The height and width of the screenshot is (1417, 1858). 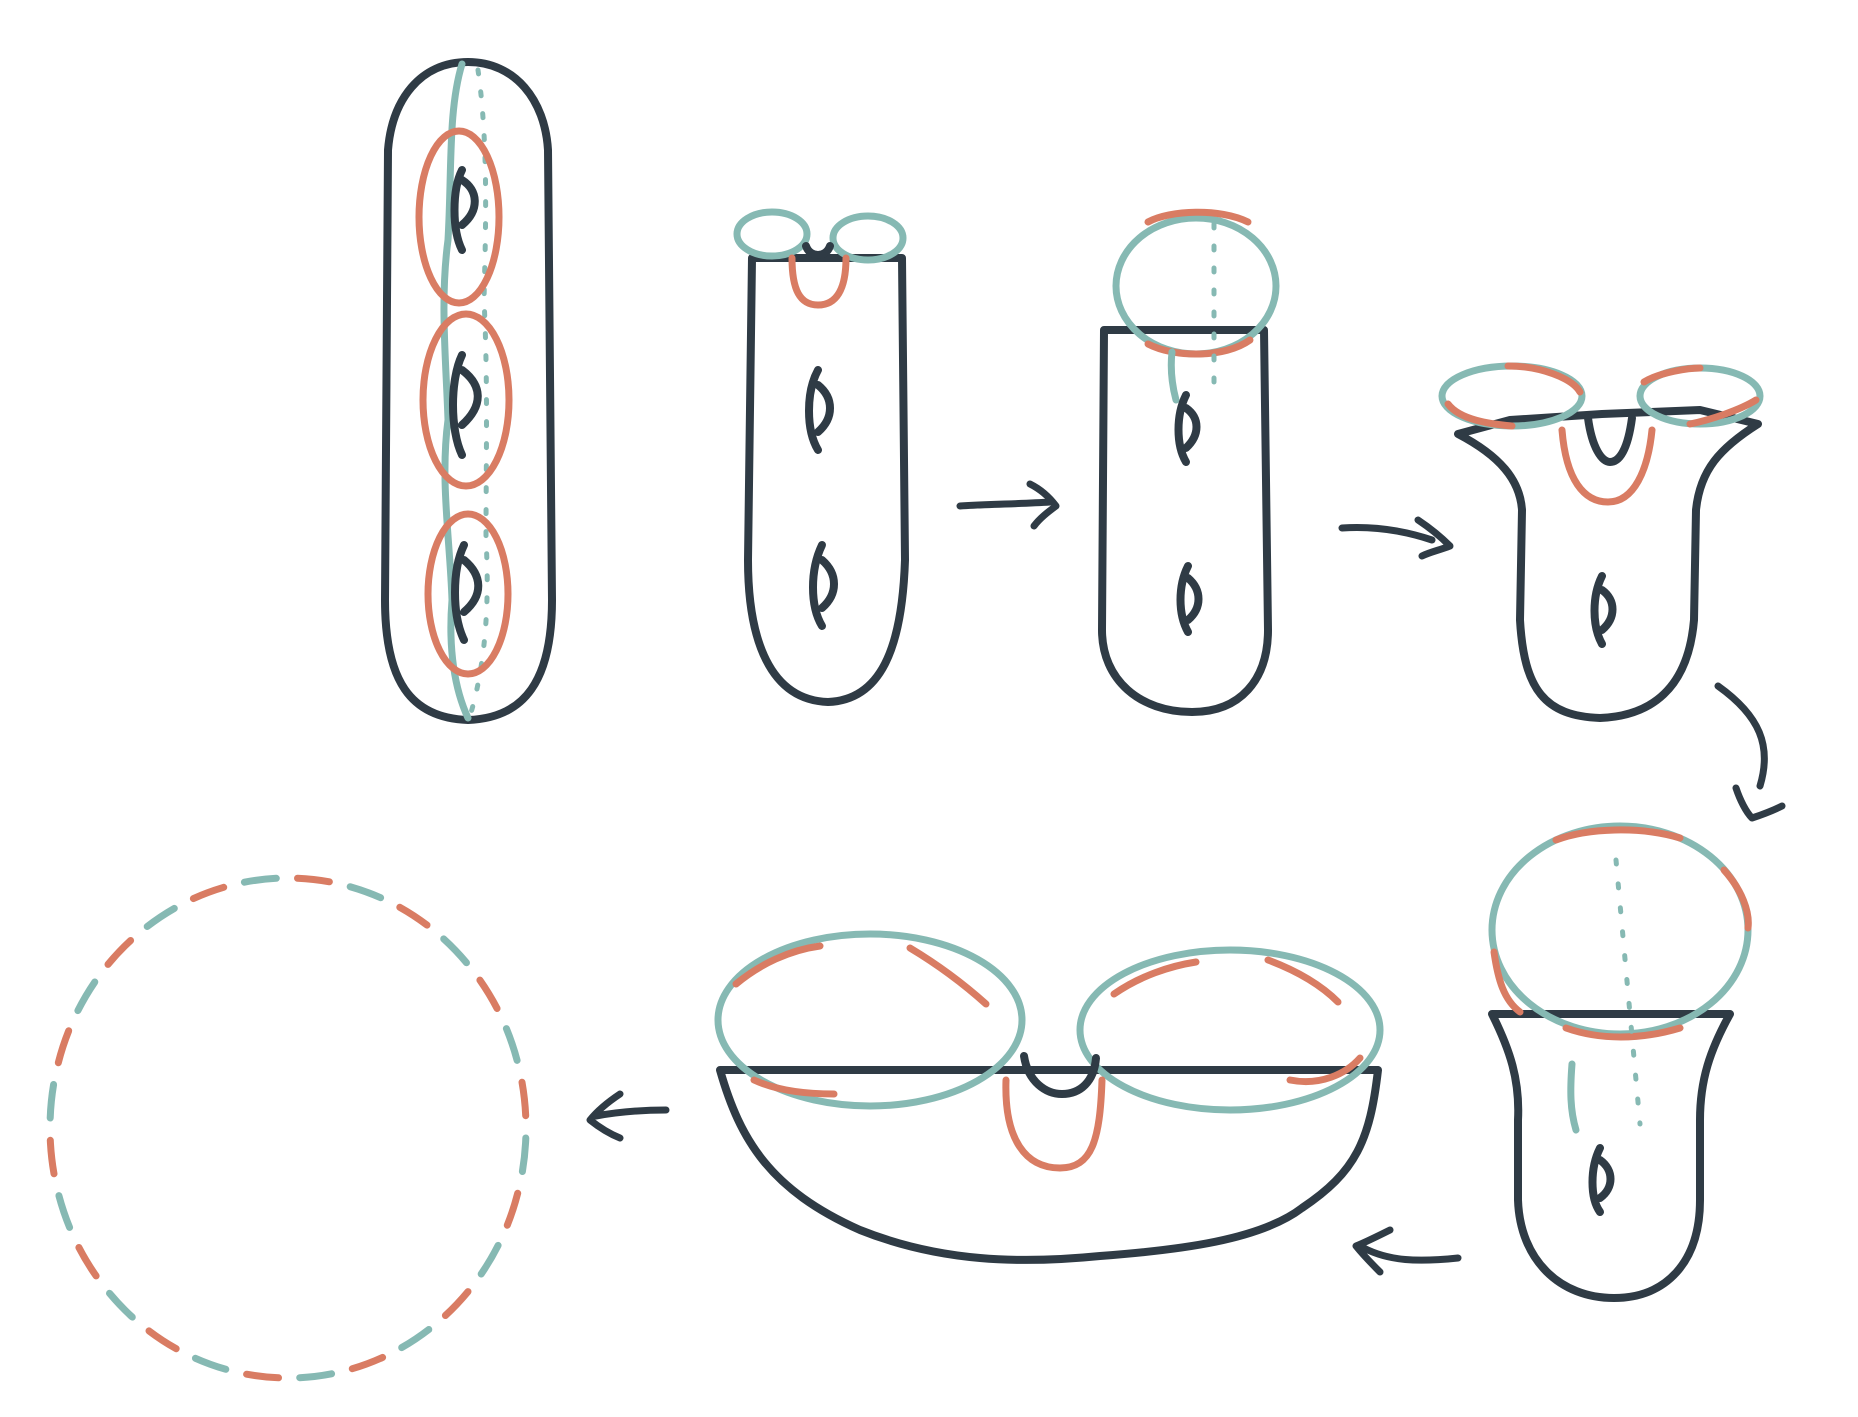 I want to click on stage-6-surface, so click(x=1049, y=1165).